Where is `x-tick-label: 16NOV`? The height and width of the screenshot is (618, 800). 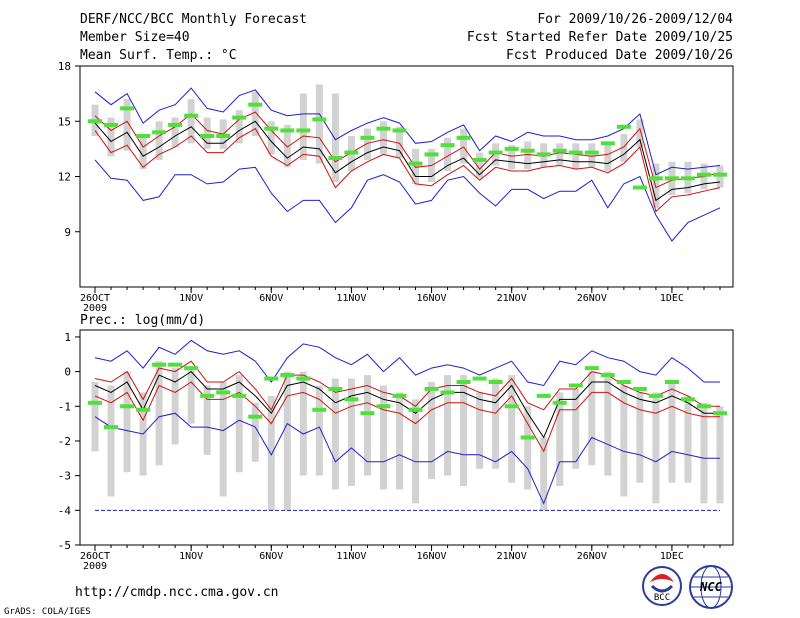 x-tick-label: 16NOV is located at coordinates (431, 298).